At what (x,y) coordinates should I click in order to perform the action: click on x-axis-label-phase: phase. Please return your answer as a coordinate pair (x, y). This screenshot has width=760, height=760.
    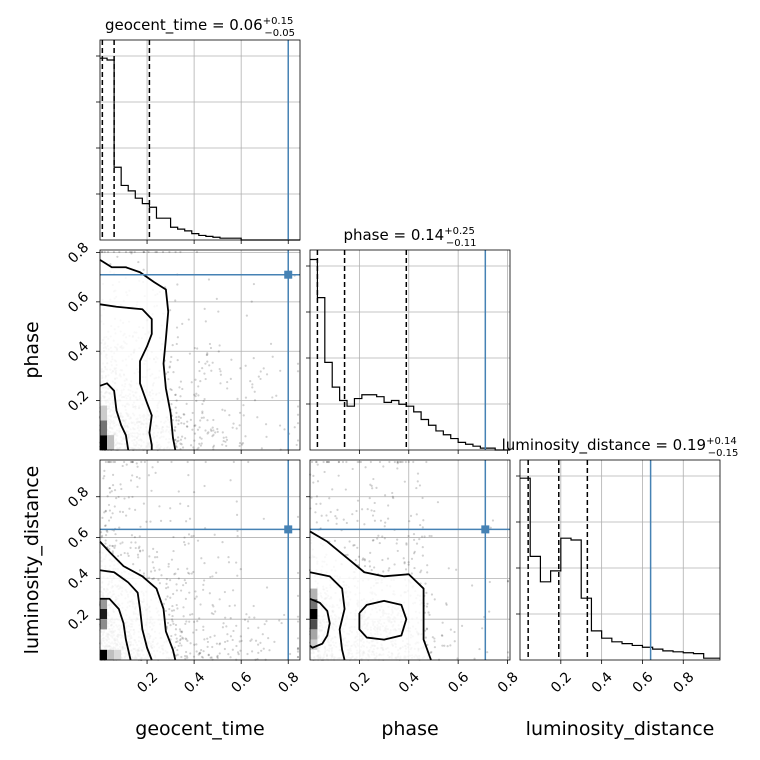
    Looking at the image, I should click on (409, 729).